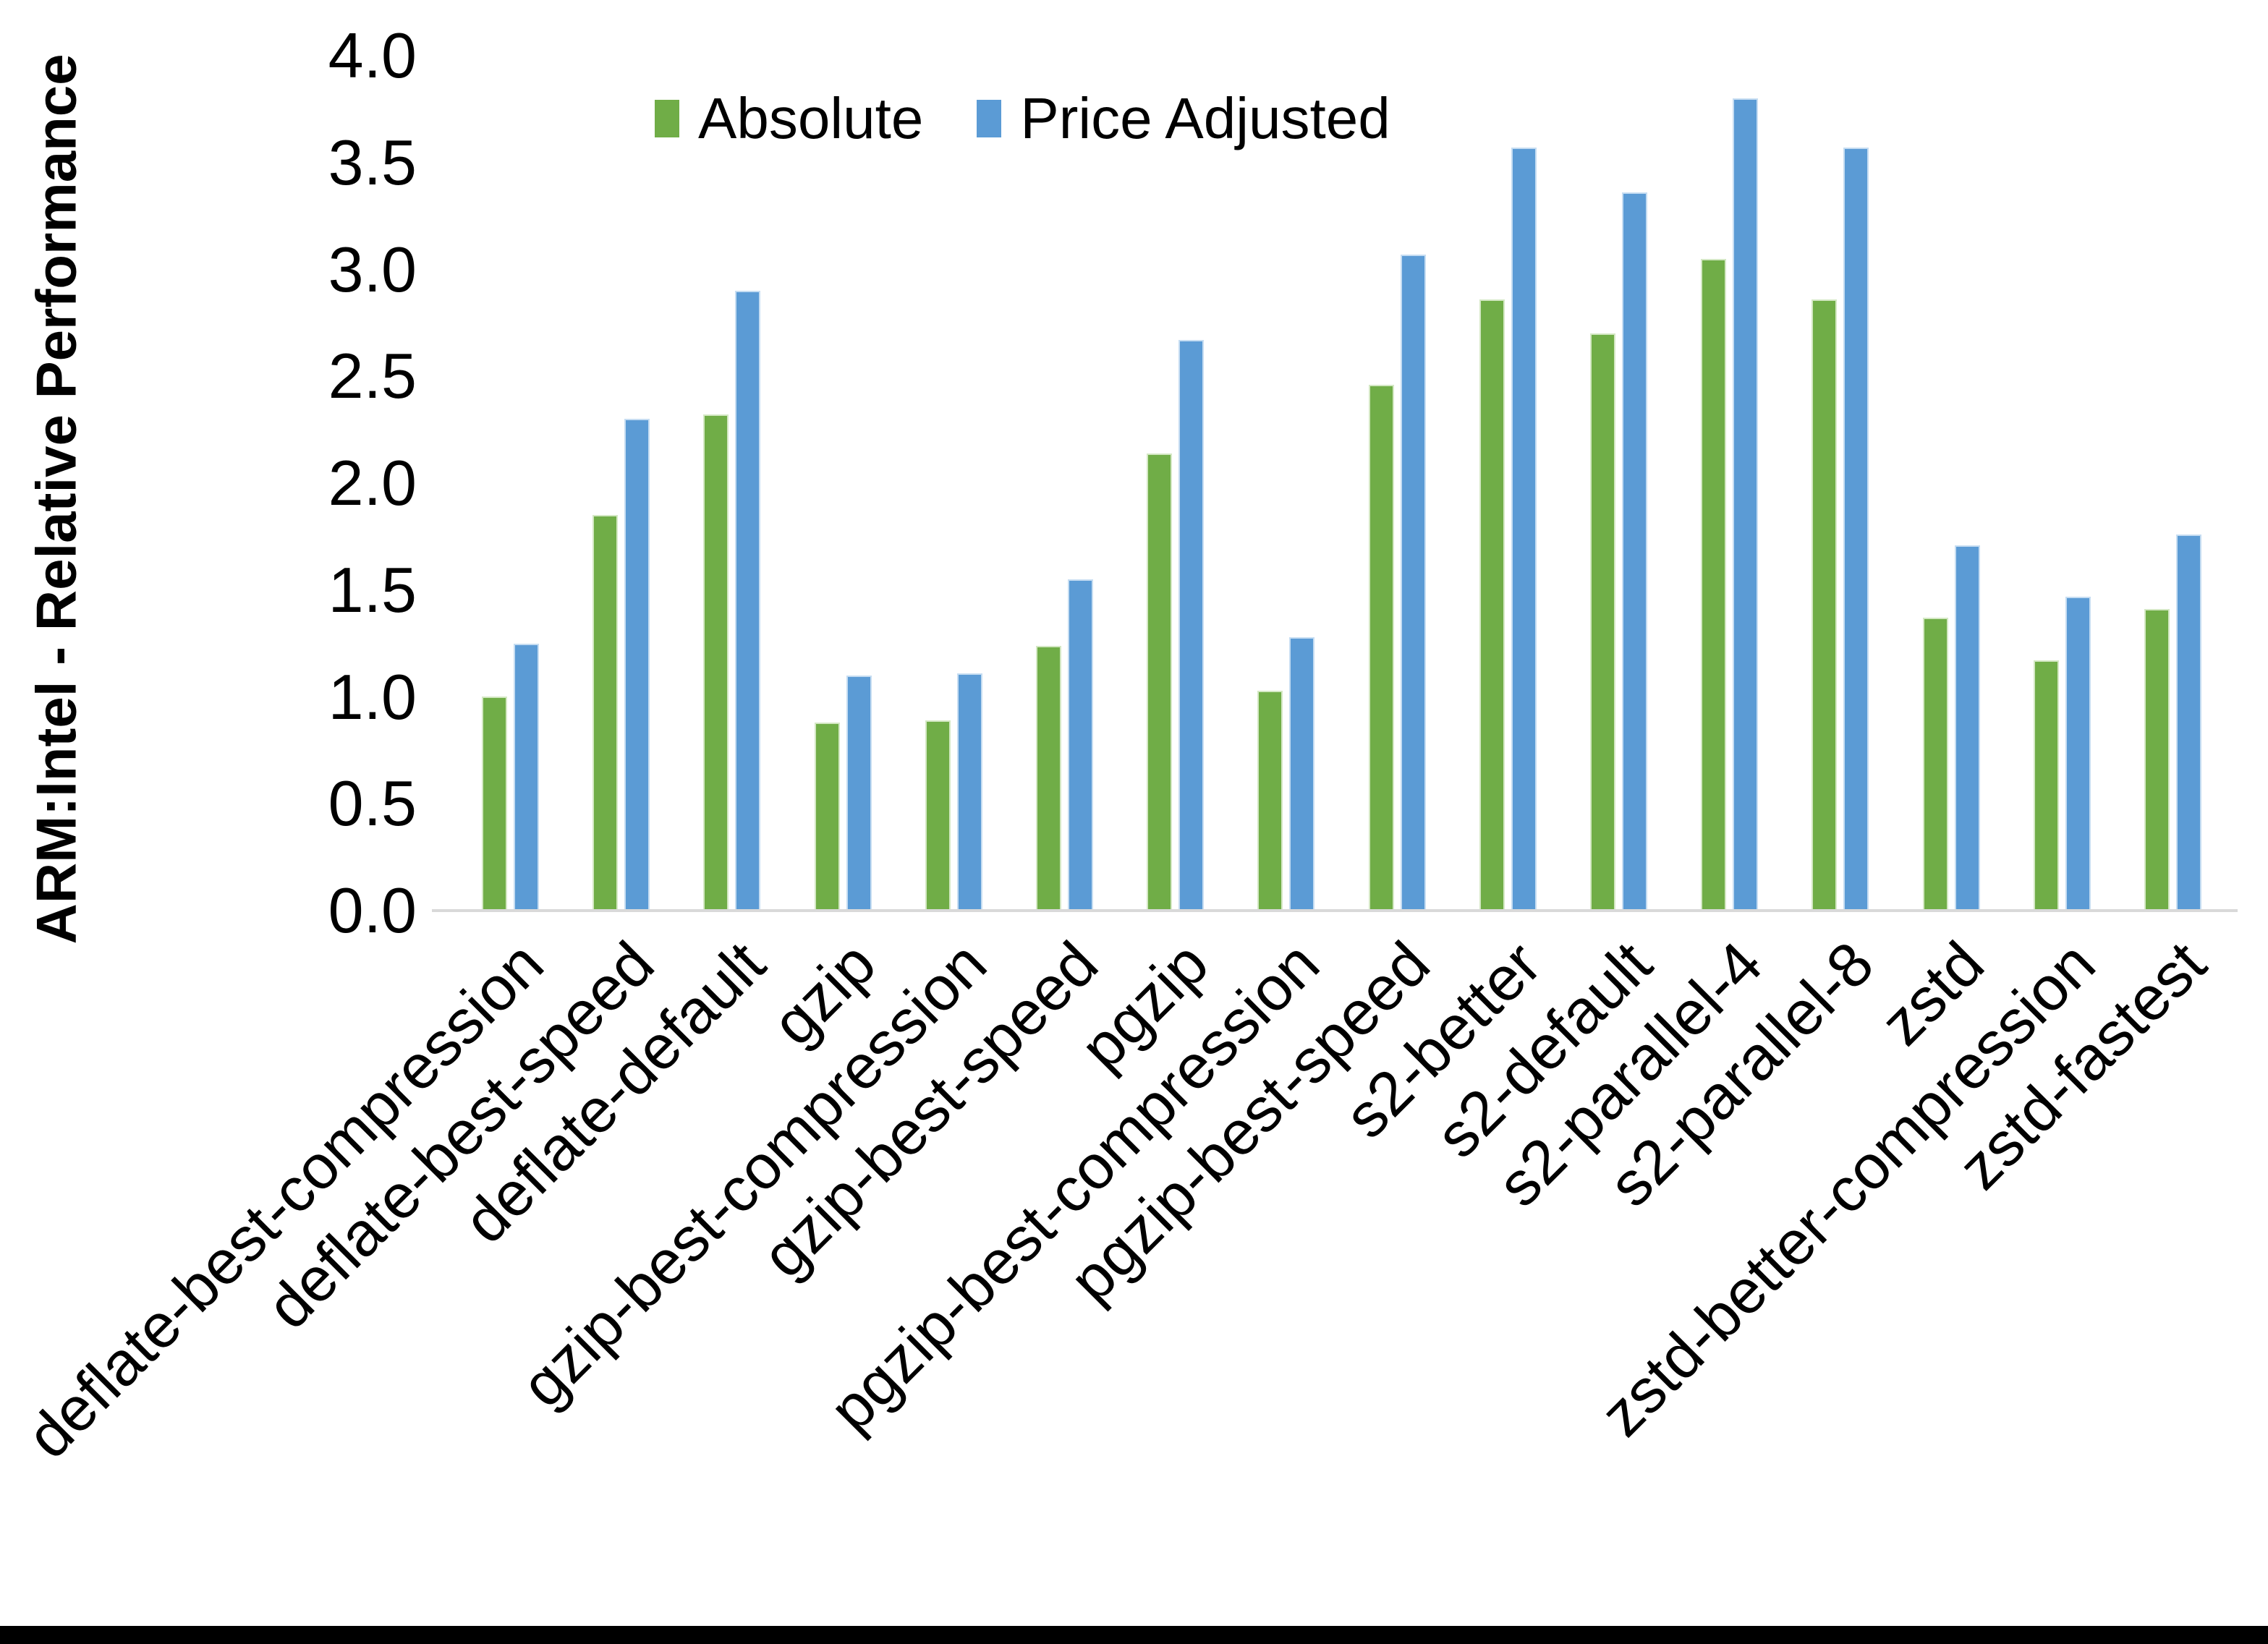 The width and height of the screenshot is (2268, 1644). What do you see at coordinates (1160, 682) in the screenshot?
I see `bar-absolute-pgzip` at bounding box center [1160, 682].